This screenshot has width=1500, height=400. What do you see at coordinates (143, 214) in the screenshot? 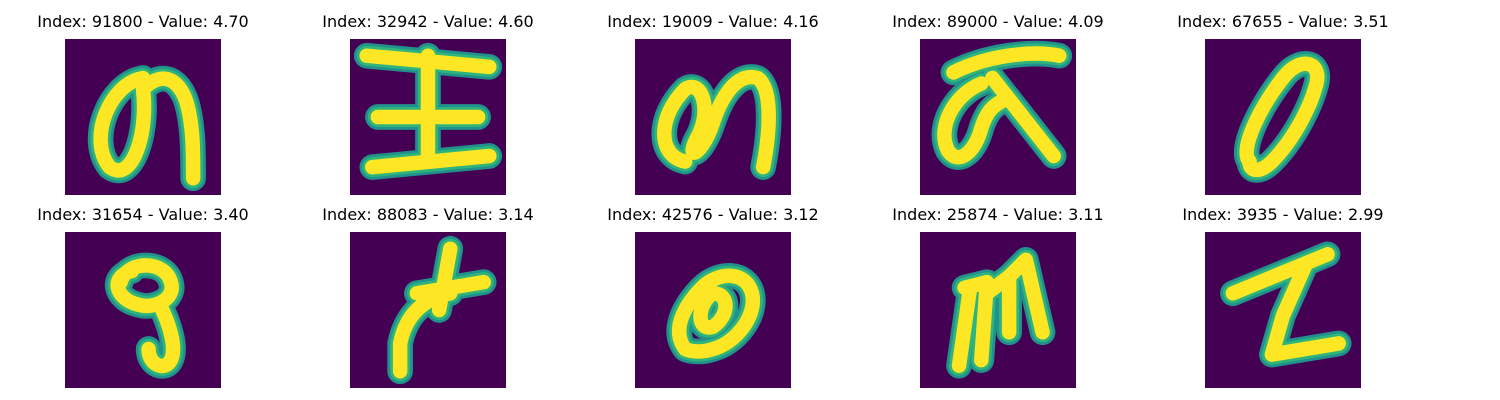
I see `panel-title: Index: 31654 - Value: 3.40` at bounding box center [143, 214].